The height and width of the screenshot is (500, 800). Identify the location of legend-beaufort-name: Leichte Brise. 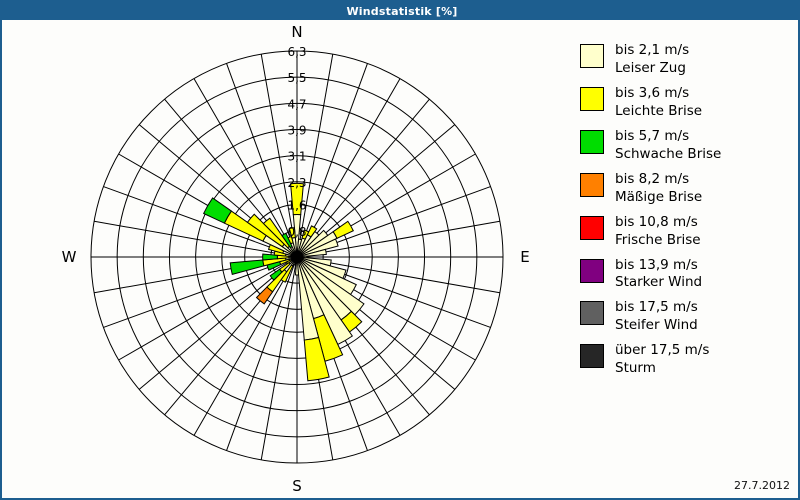
(659, 110).